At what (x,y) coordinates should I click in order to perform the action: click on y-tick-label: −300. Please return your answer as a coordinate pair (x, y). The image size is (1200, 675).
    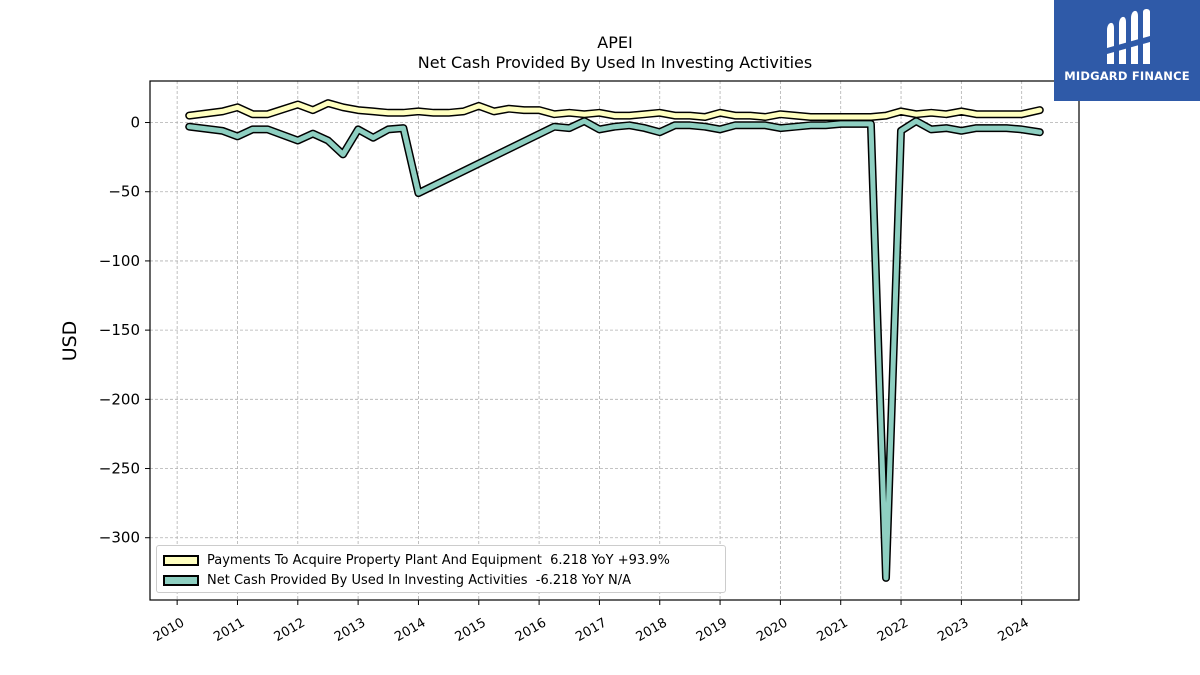
    Looking at the image, I should click on (119, 538).